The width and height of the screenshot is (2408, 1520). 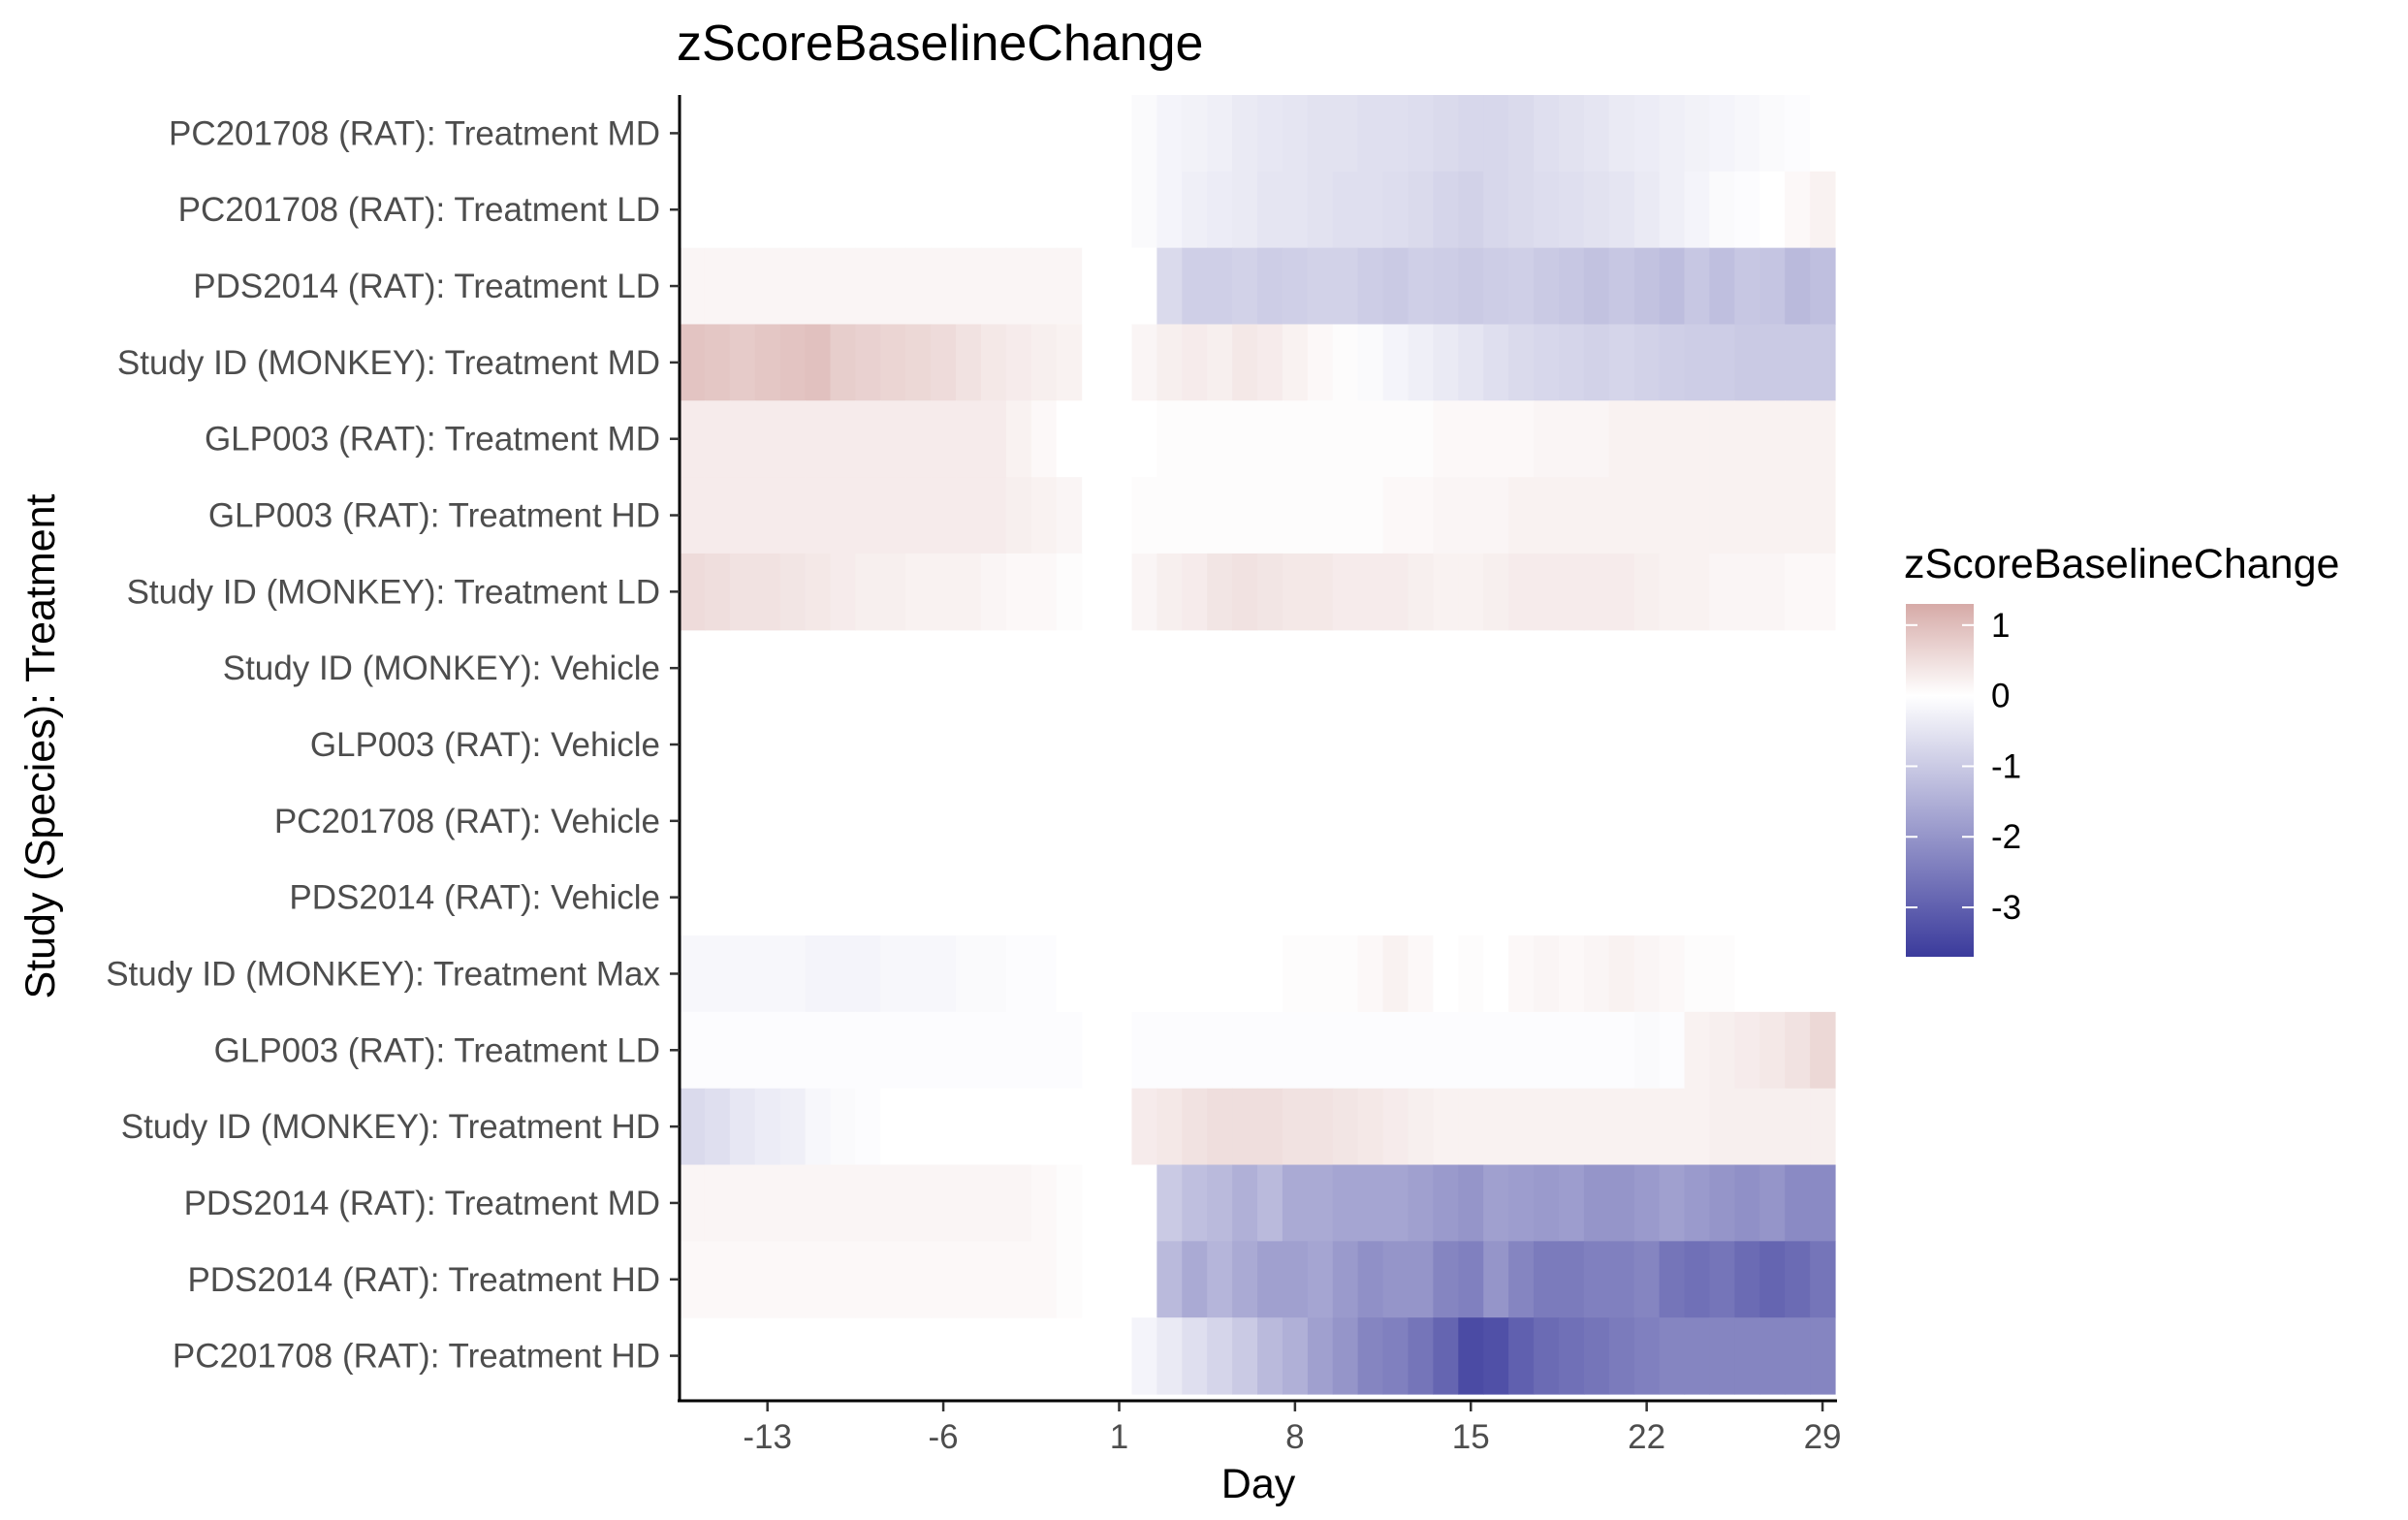 I want to click on y-tick-label: GLP003 (RAT): Treatment MD, so click(x=432, y=440).